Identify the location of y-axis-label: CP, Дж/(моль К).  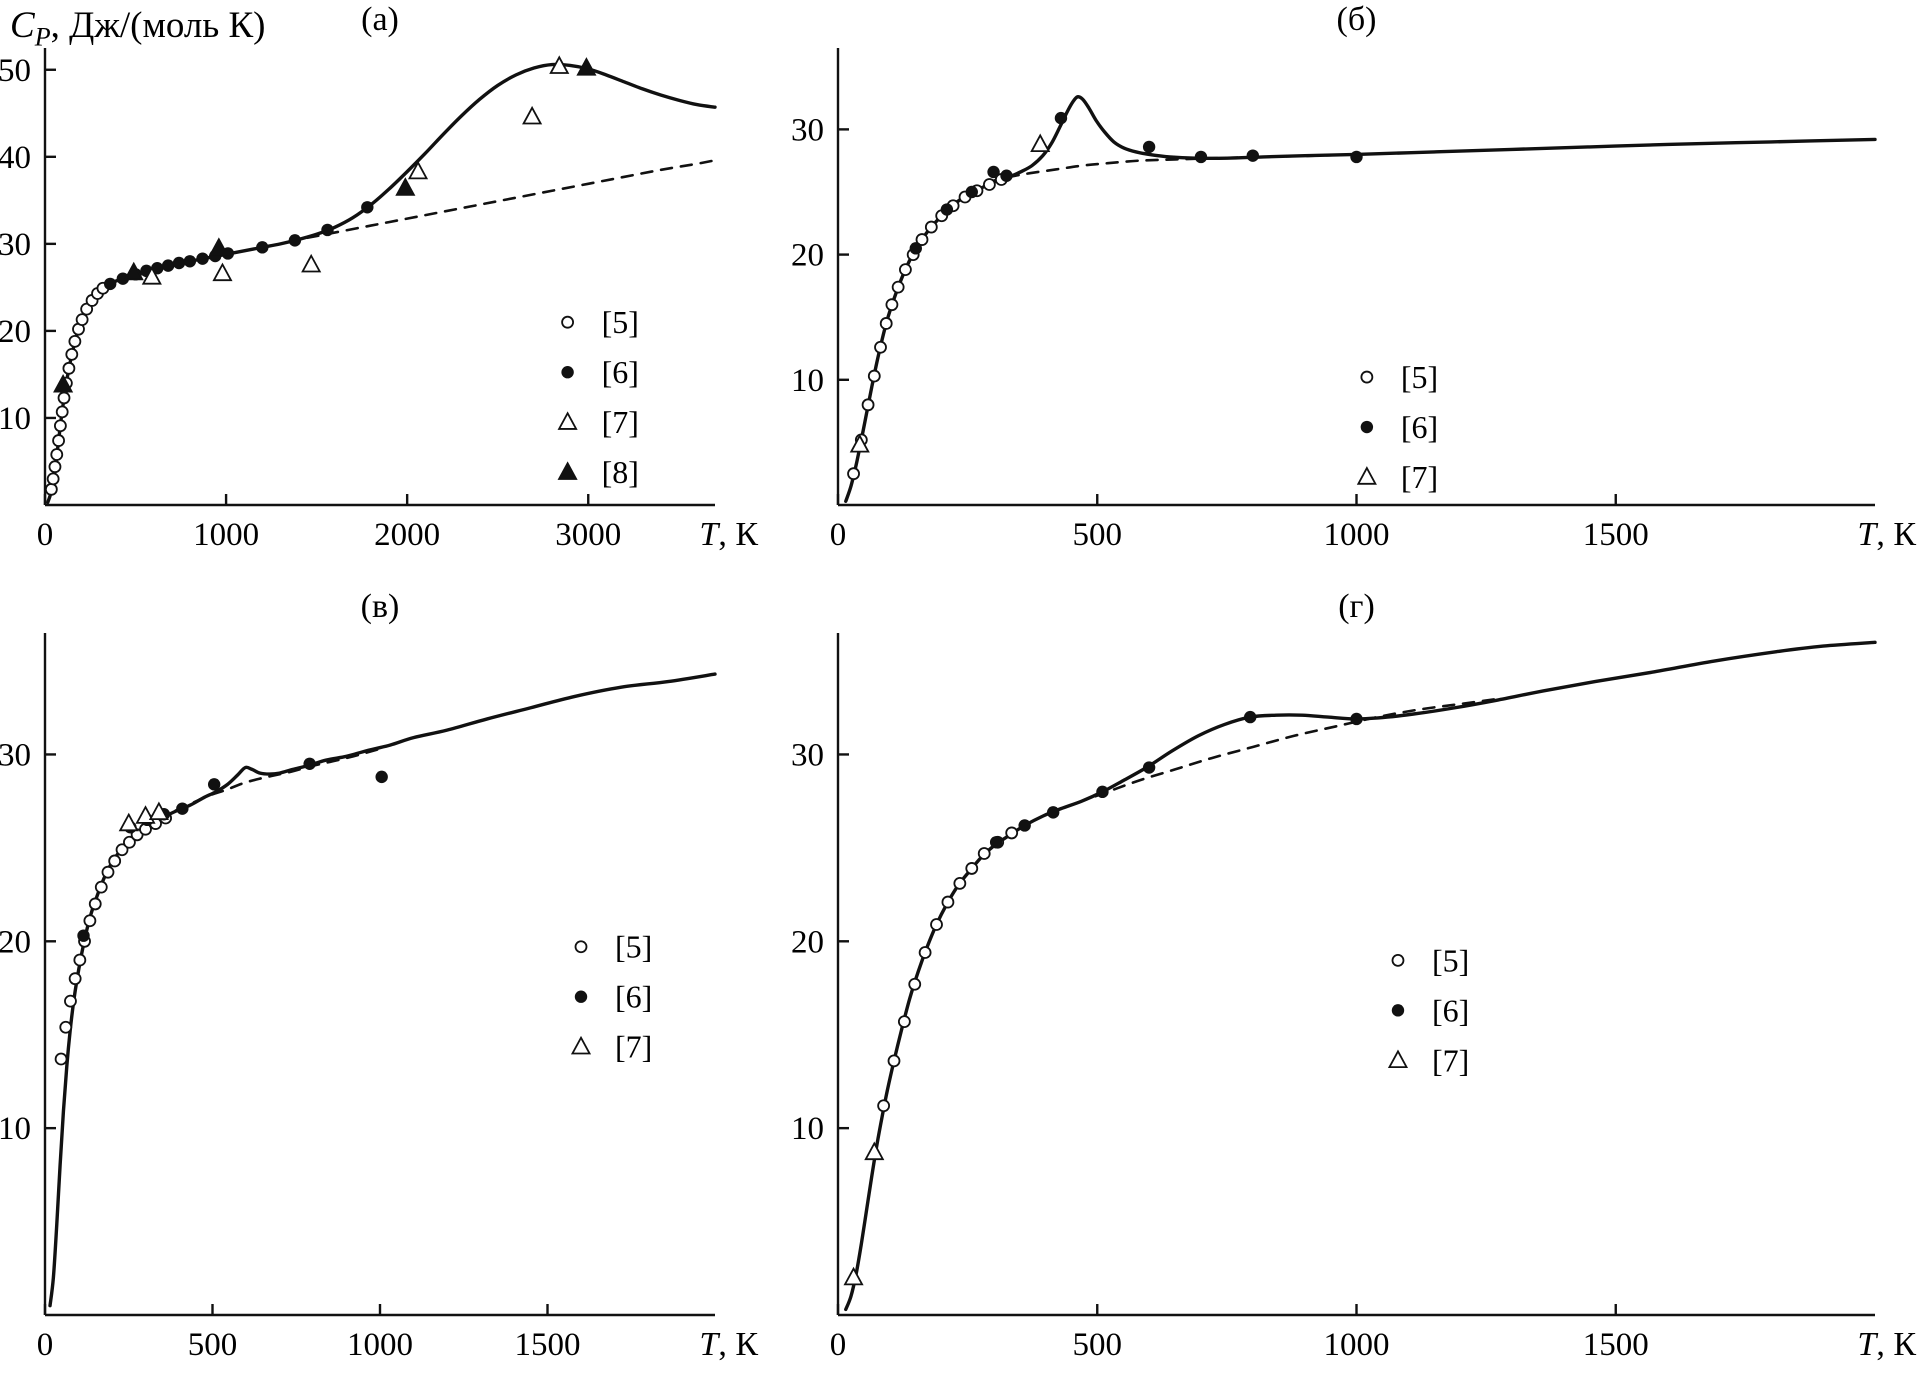
(138, 28).